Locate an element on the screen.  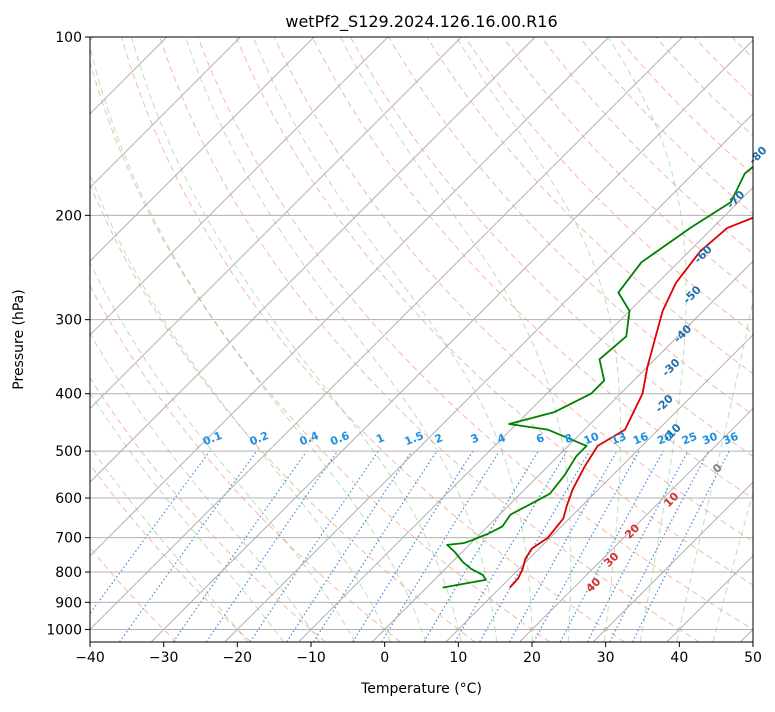
y-tick-label: 500 is located at coordinates (68, 452).